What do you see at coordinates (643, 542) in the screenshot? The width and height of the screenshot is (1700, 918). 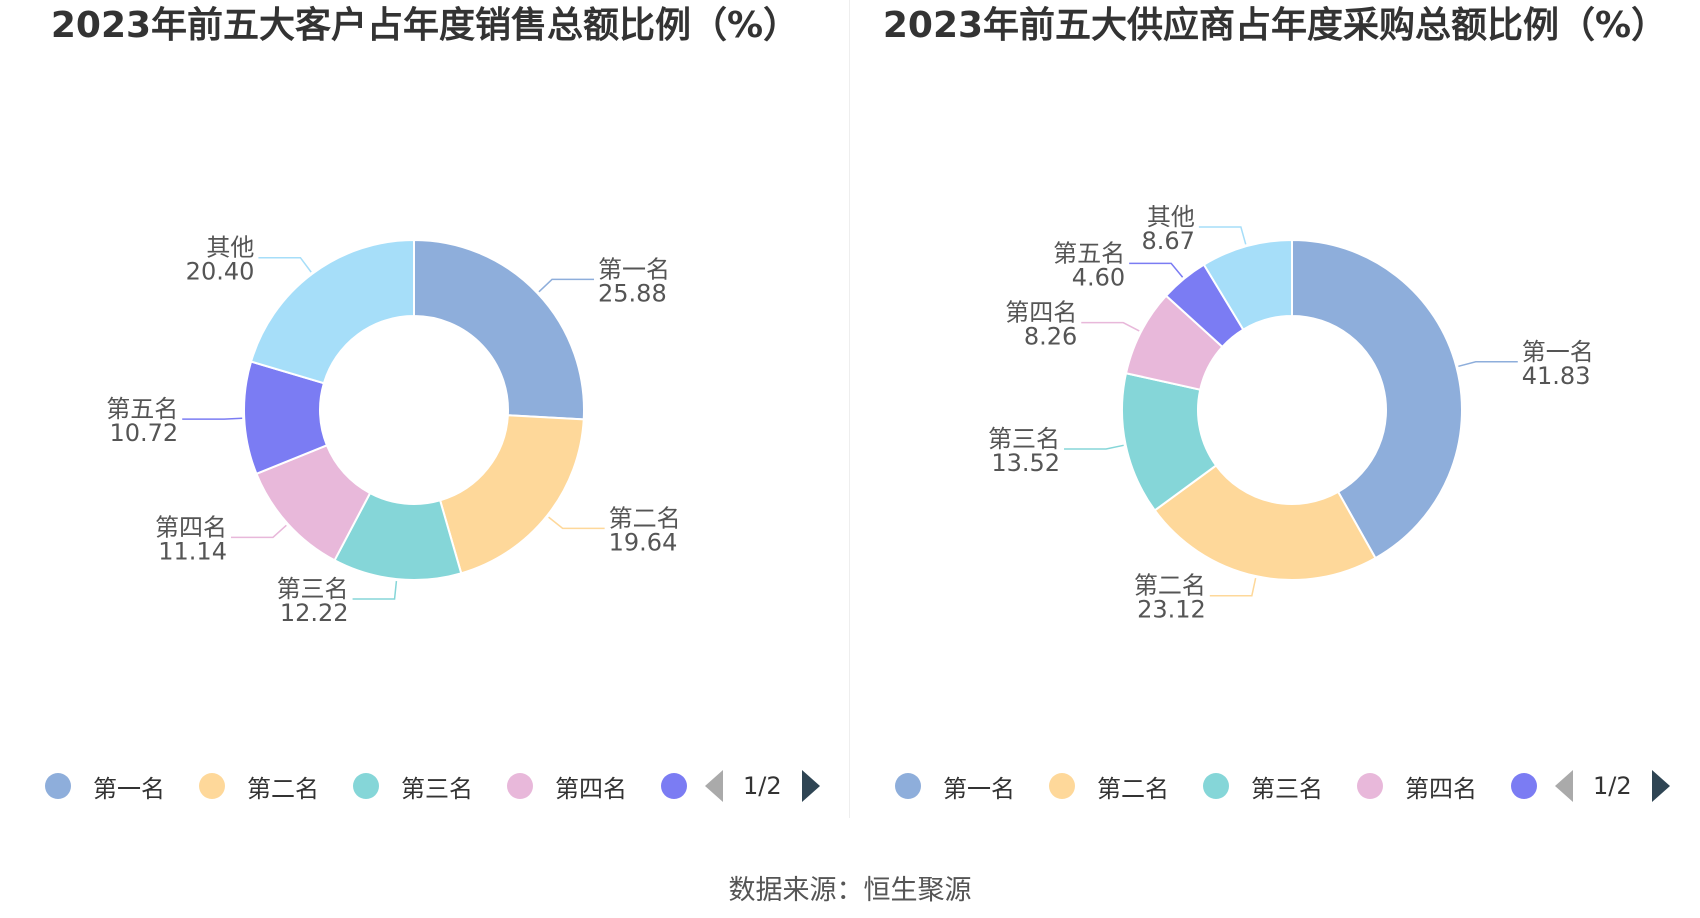 I see `slice-value-label: 19.64` at bounding box center [643, 542].